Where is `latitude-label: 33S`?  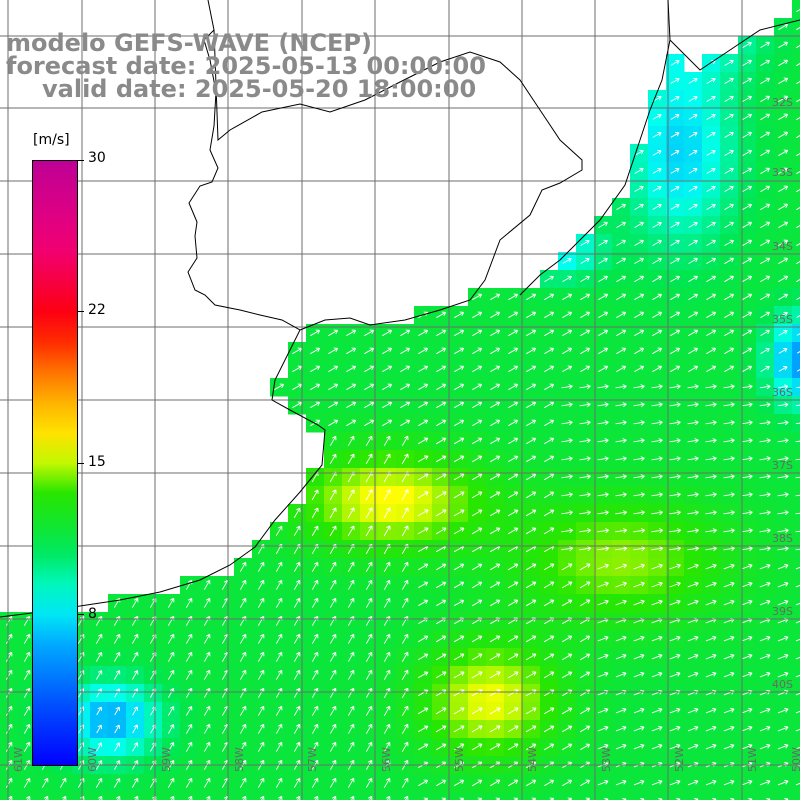
latitude-label: 33S is located at coordinates (782, 172).